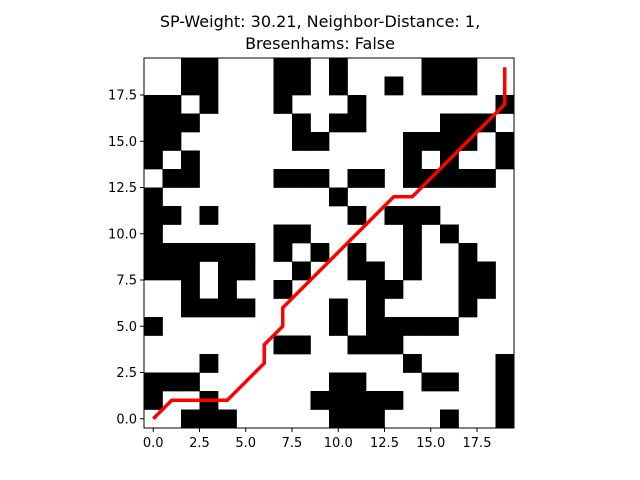 This screenshot has width=640, height=480. What do you see at coordinates (126, 258) in the screenshot?
I see `y-axis: 0.0 2.5 5.0 7.5 10.0 12.5 15.0 17.5` at bounding box center [126, 258].